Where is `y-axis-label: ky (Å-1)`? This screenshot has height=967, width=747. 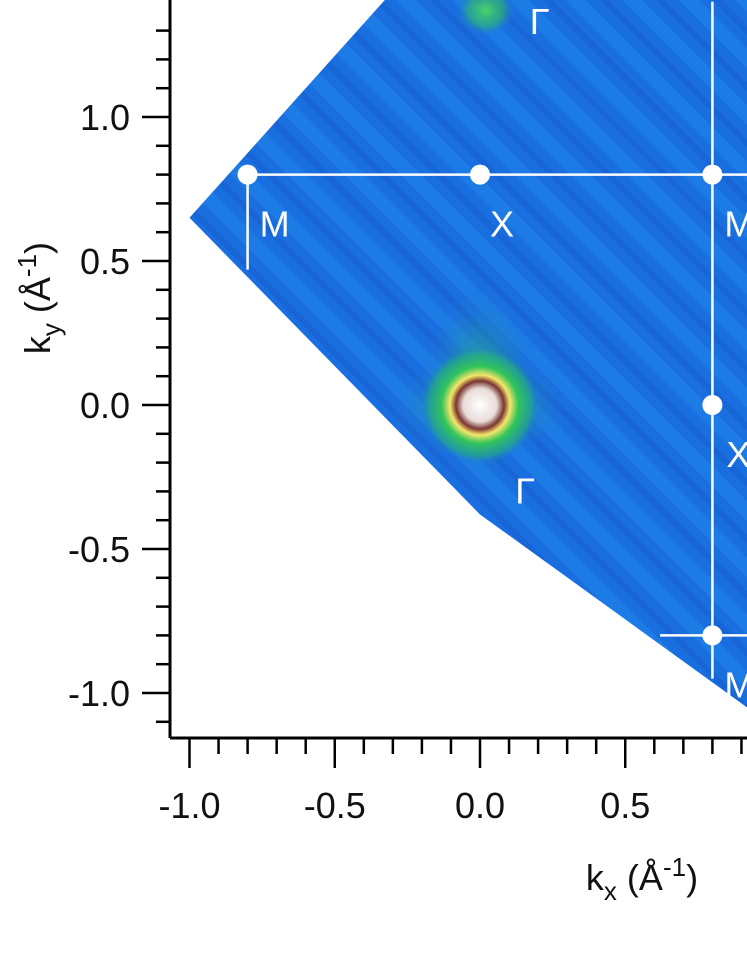
y-axis-label: ky (Å-1) is located at coordinates (39, 298).